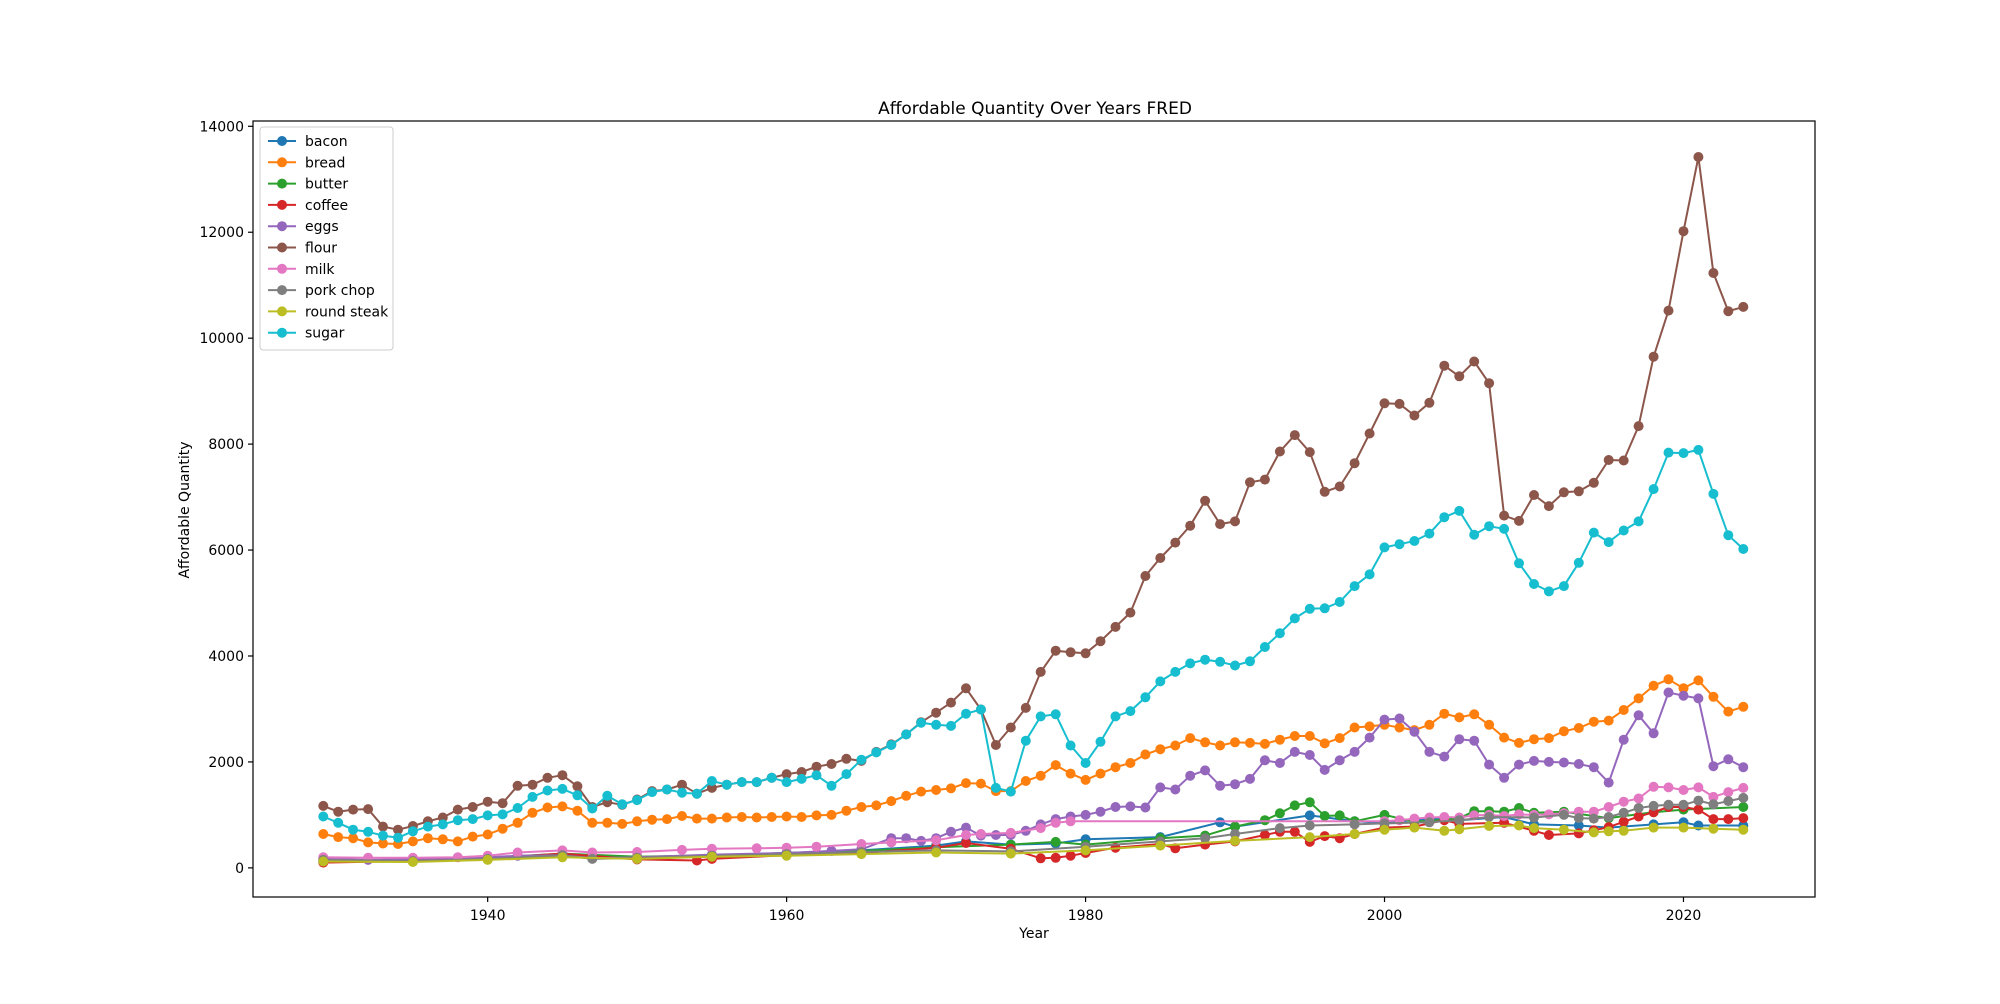  I want to click on data-point-butter, so click(1339, 815).